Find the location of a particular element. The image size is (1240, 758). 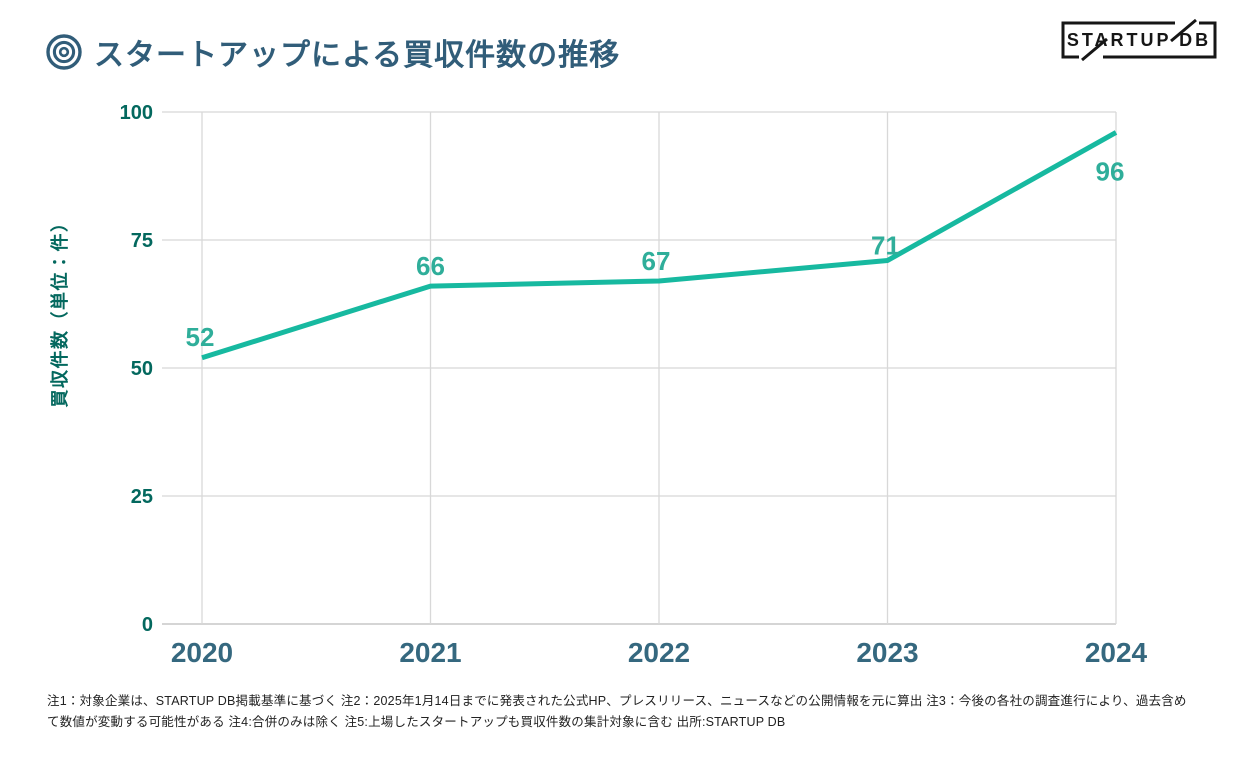

y-tick-label: 50 is located at coordinates (142, 369).